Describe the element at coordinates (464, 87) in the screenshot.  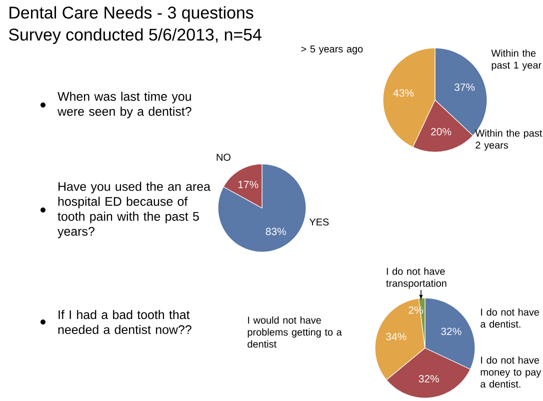
I see `data-label: 37%` at that location.